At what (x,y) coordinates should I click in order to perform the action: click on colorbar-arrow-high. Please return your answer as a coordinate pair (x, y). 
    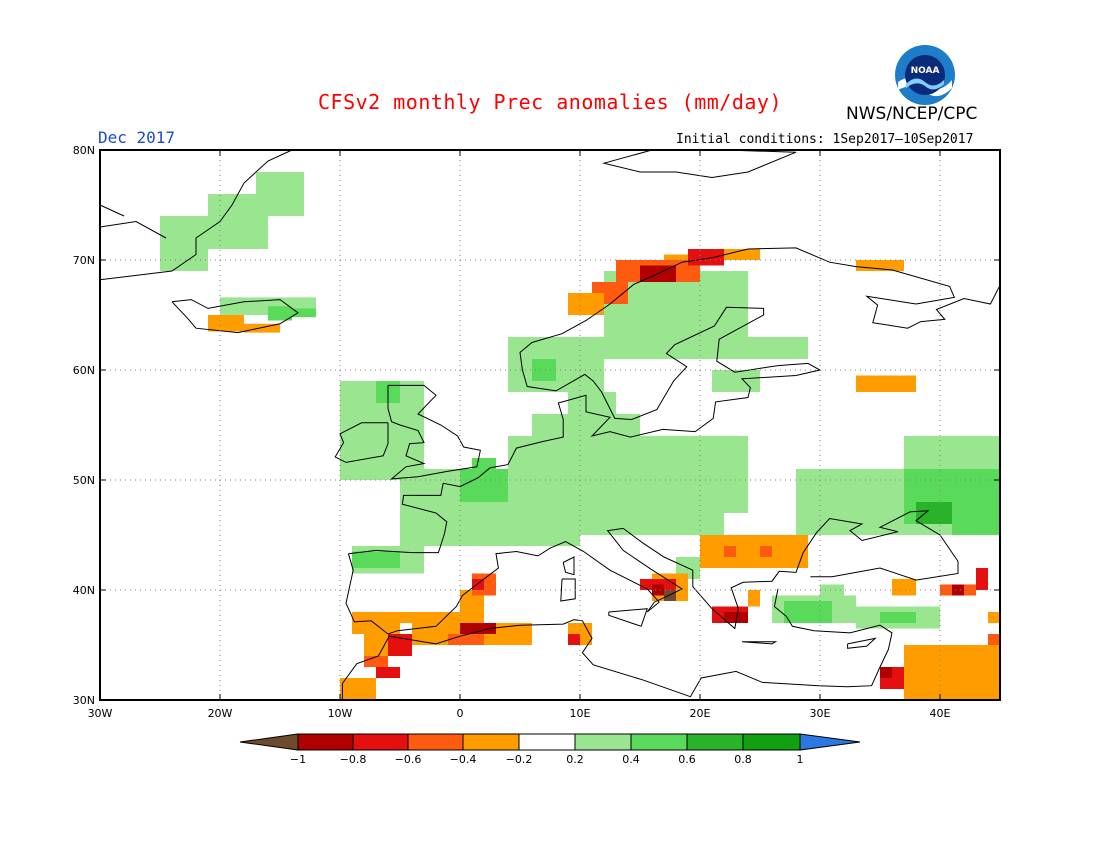
    Looking at the image, I should click on (830, 742).